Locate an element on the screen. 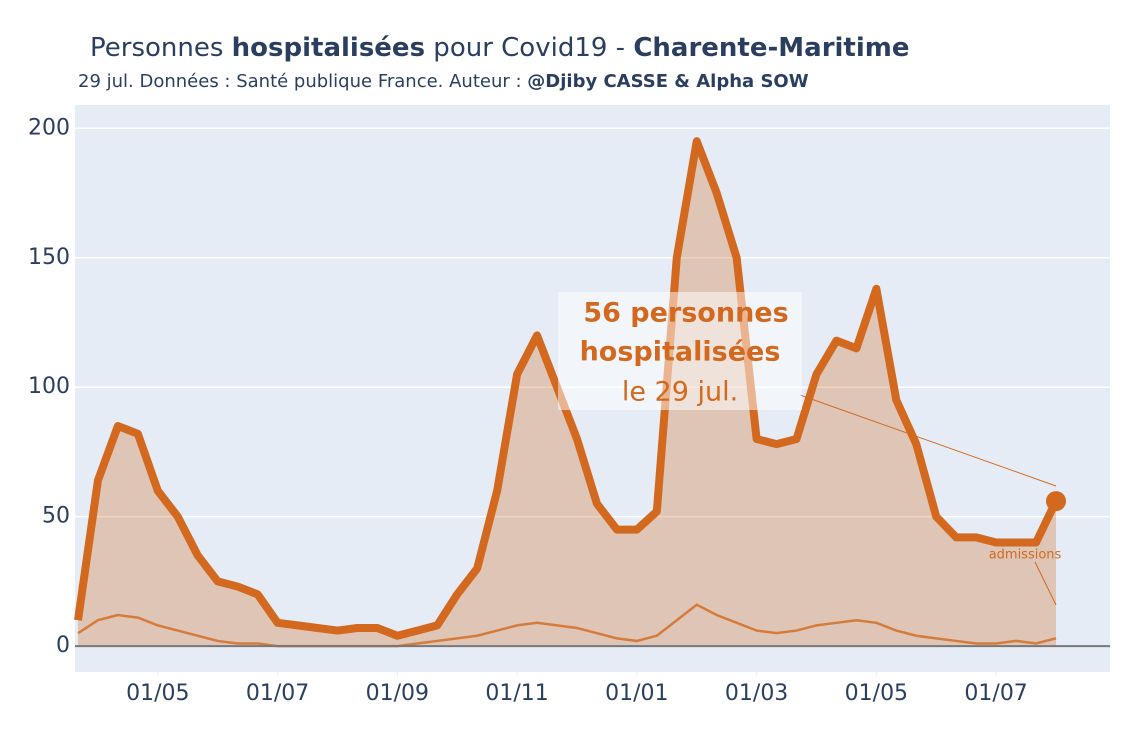  title-part: pour Covid19 - is located at coordinates (529, 48).